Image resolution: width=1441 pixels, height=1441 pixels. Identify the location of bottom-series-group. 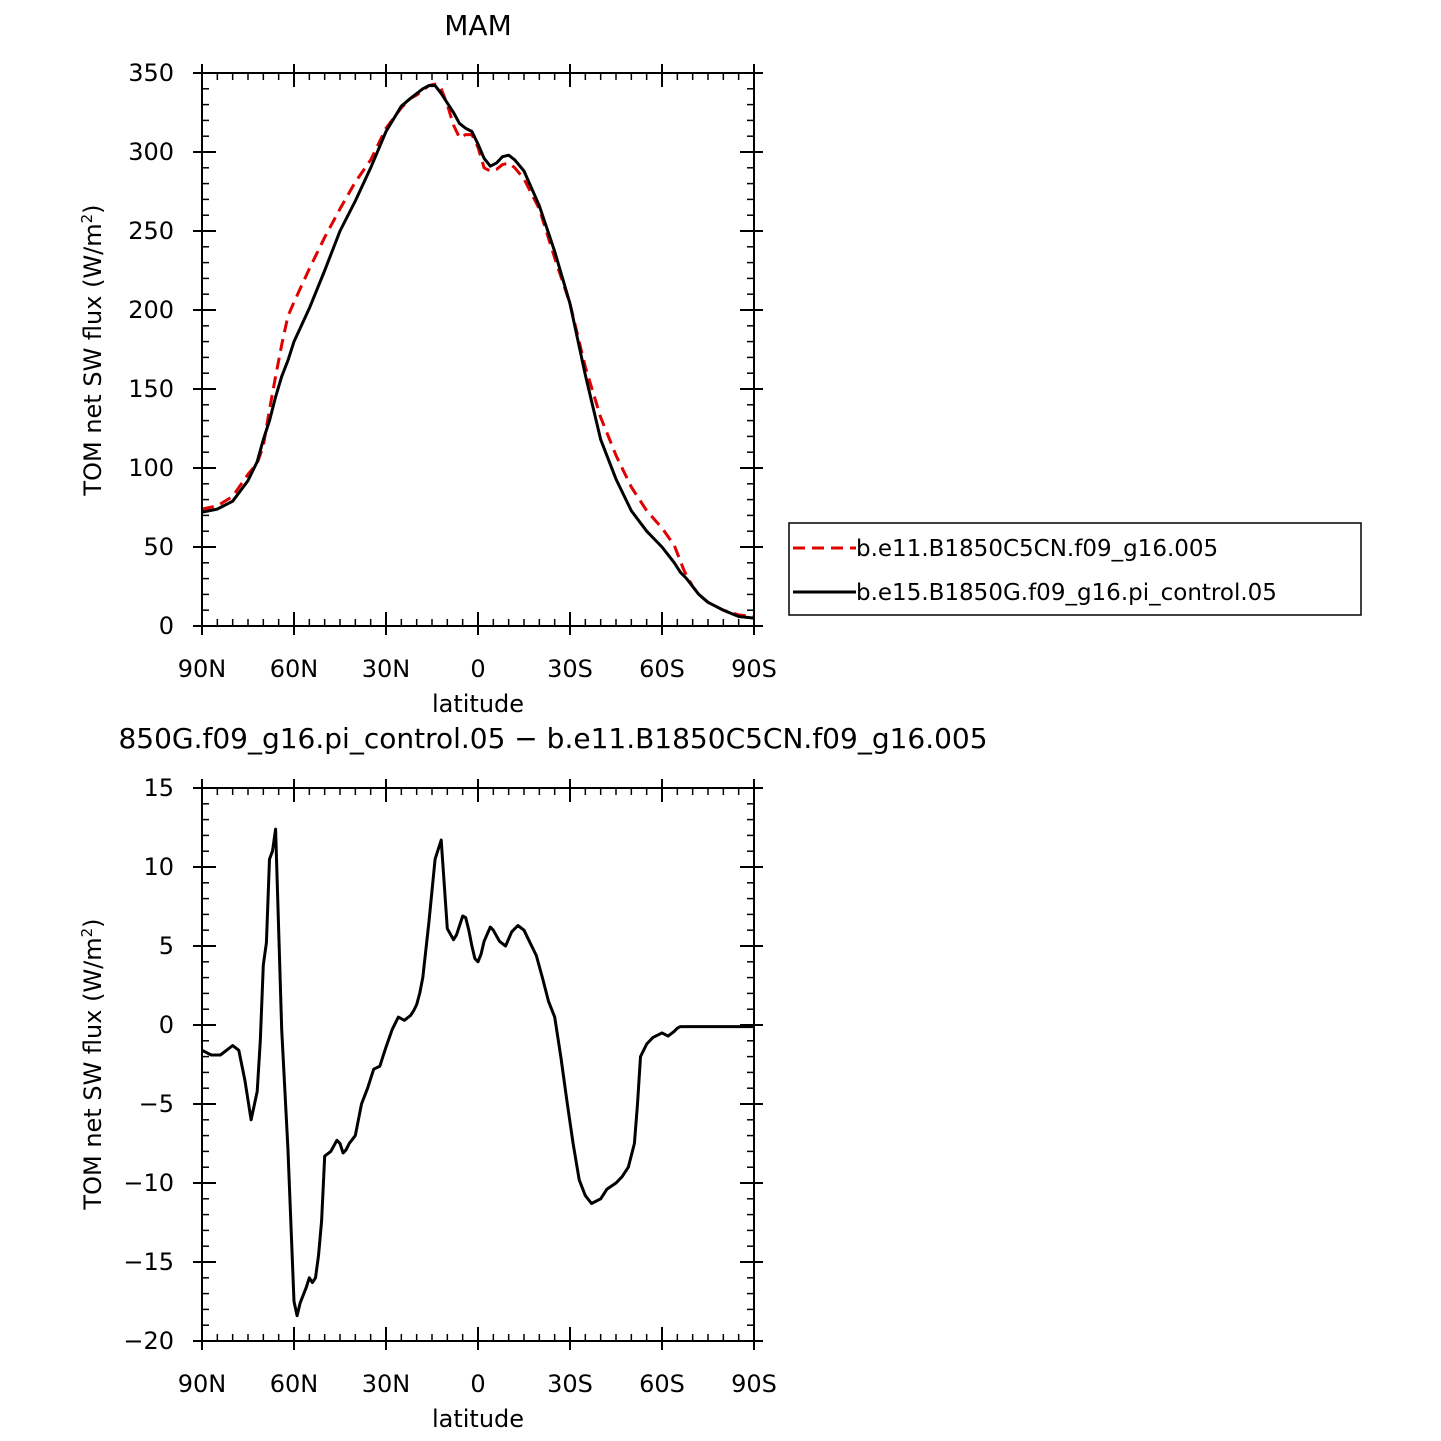
(477, 1072).